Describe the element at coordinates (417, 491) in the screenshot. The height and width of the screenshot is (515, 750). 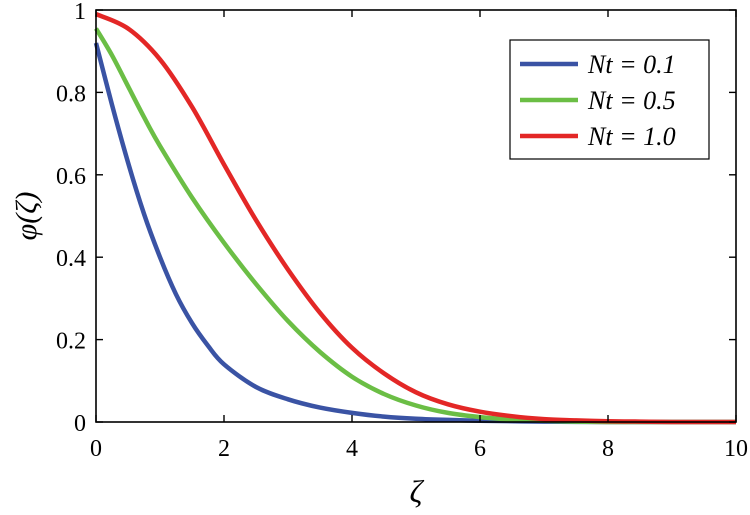
I see `x-axis-label: ζ` at that location.